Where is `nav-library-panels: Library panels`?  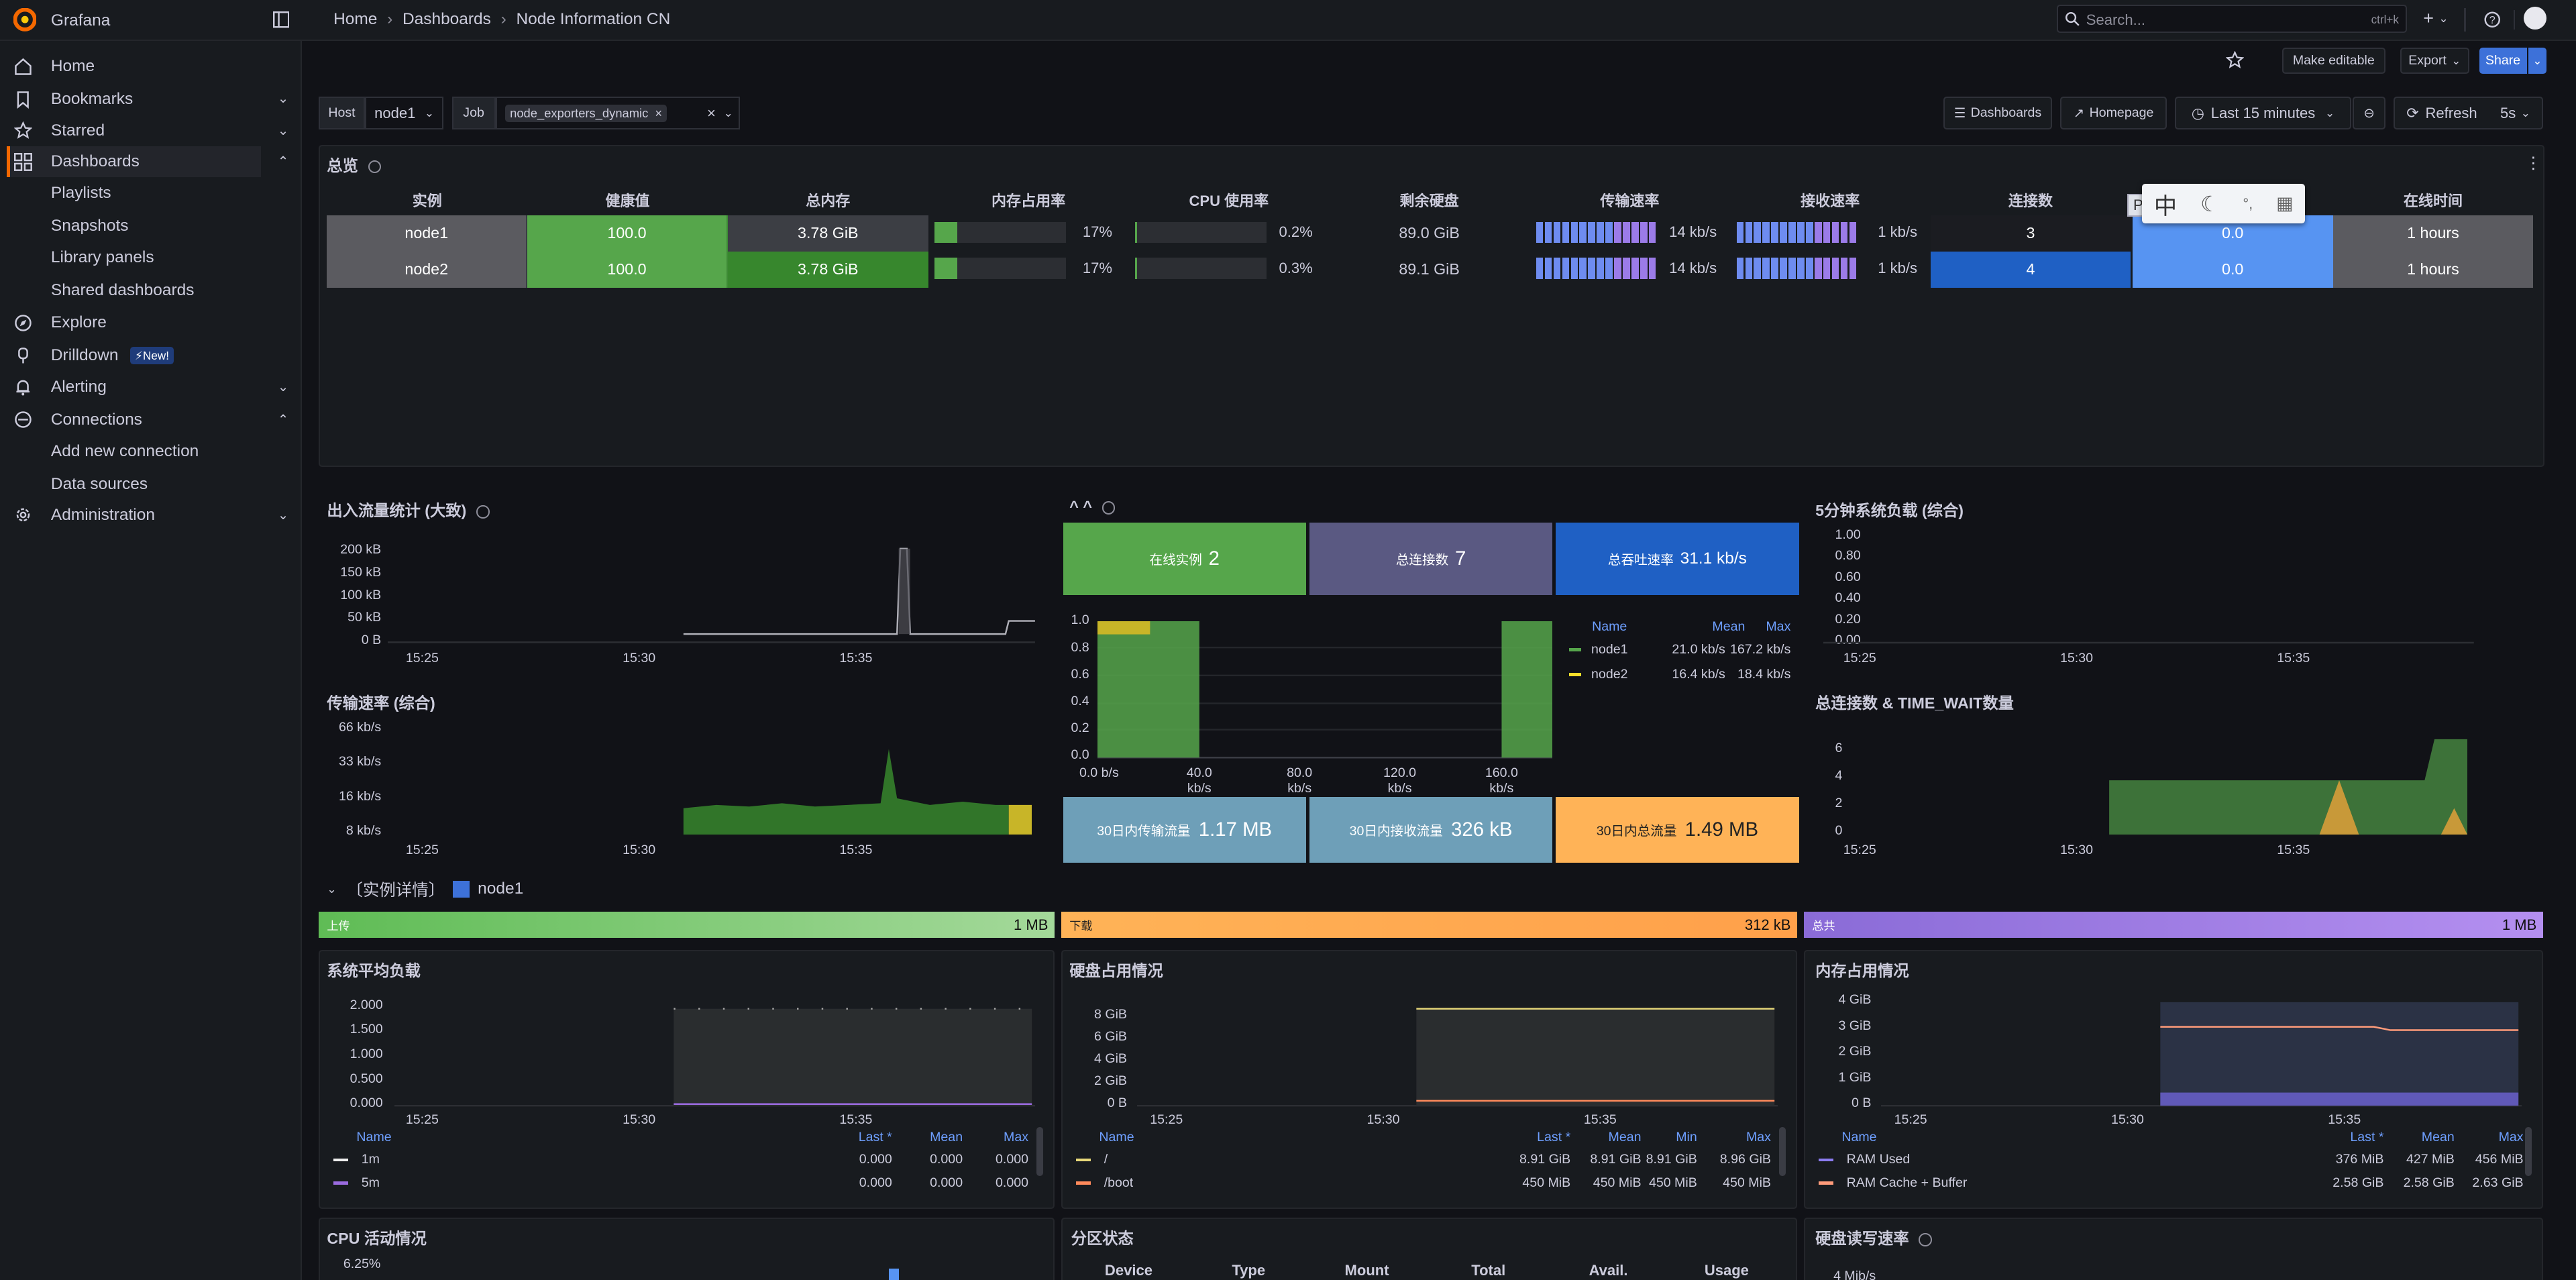 nav-library-panels: Library panels is located at coordinates (102, 257).